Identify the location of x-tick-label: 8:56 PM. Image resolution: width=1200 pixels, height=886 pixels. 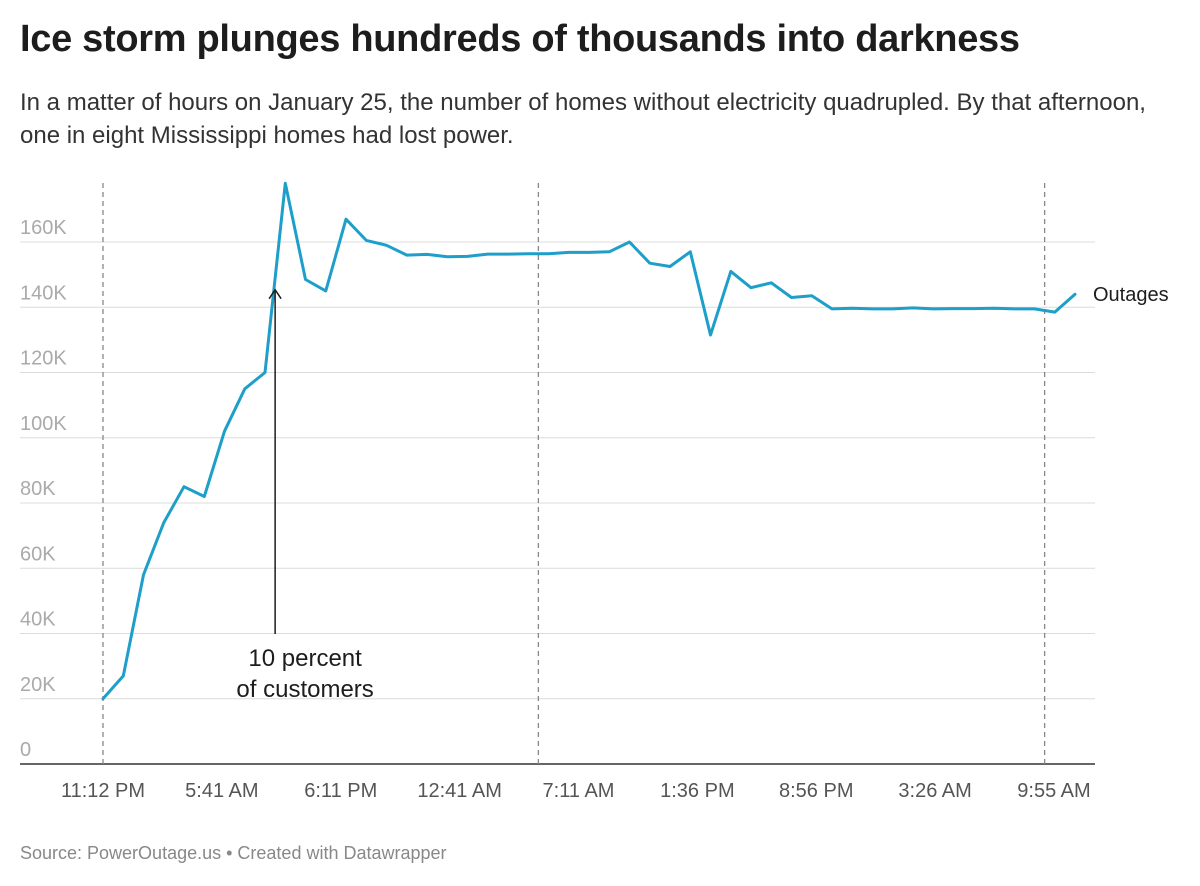
(816, 791).